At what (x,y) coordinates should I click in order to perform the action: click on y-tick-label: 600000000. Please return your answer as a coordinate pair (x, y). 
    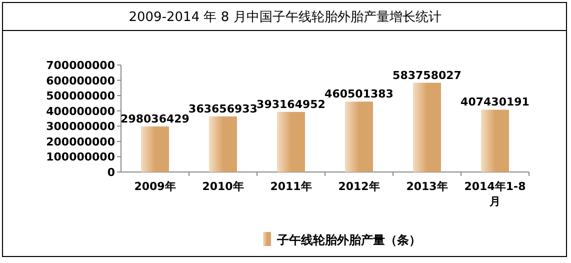
    Looking at the image, I should click on (81, 81).